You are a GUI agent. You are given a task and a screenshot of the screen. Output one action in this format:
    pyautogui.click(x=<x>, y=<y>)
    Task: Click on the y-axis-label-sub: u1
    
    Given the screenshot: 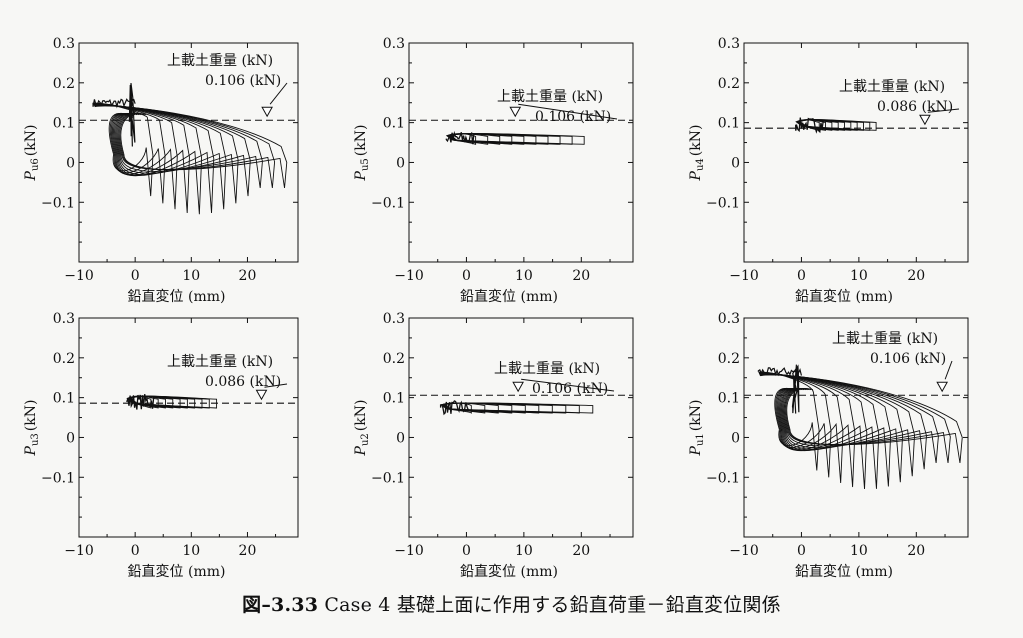 What is the action you would take?
    pyautogui.click(x=700, y=439)
    